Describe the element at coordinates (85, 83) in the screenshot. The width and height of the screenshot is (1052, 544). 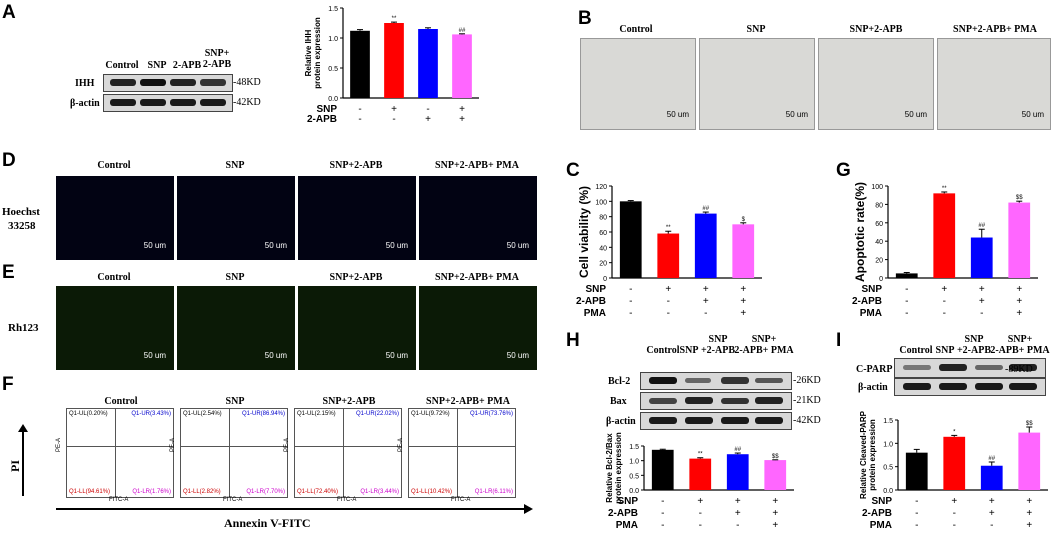
I see `blot-a-row-ihh: IHH` at that location.